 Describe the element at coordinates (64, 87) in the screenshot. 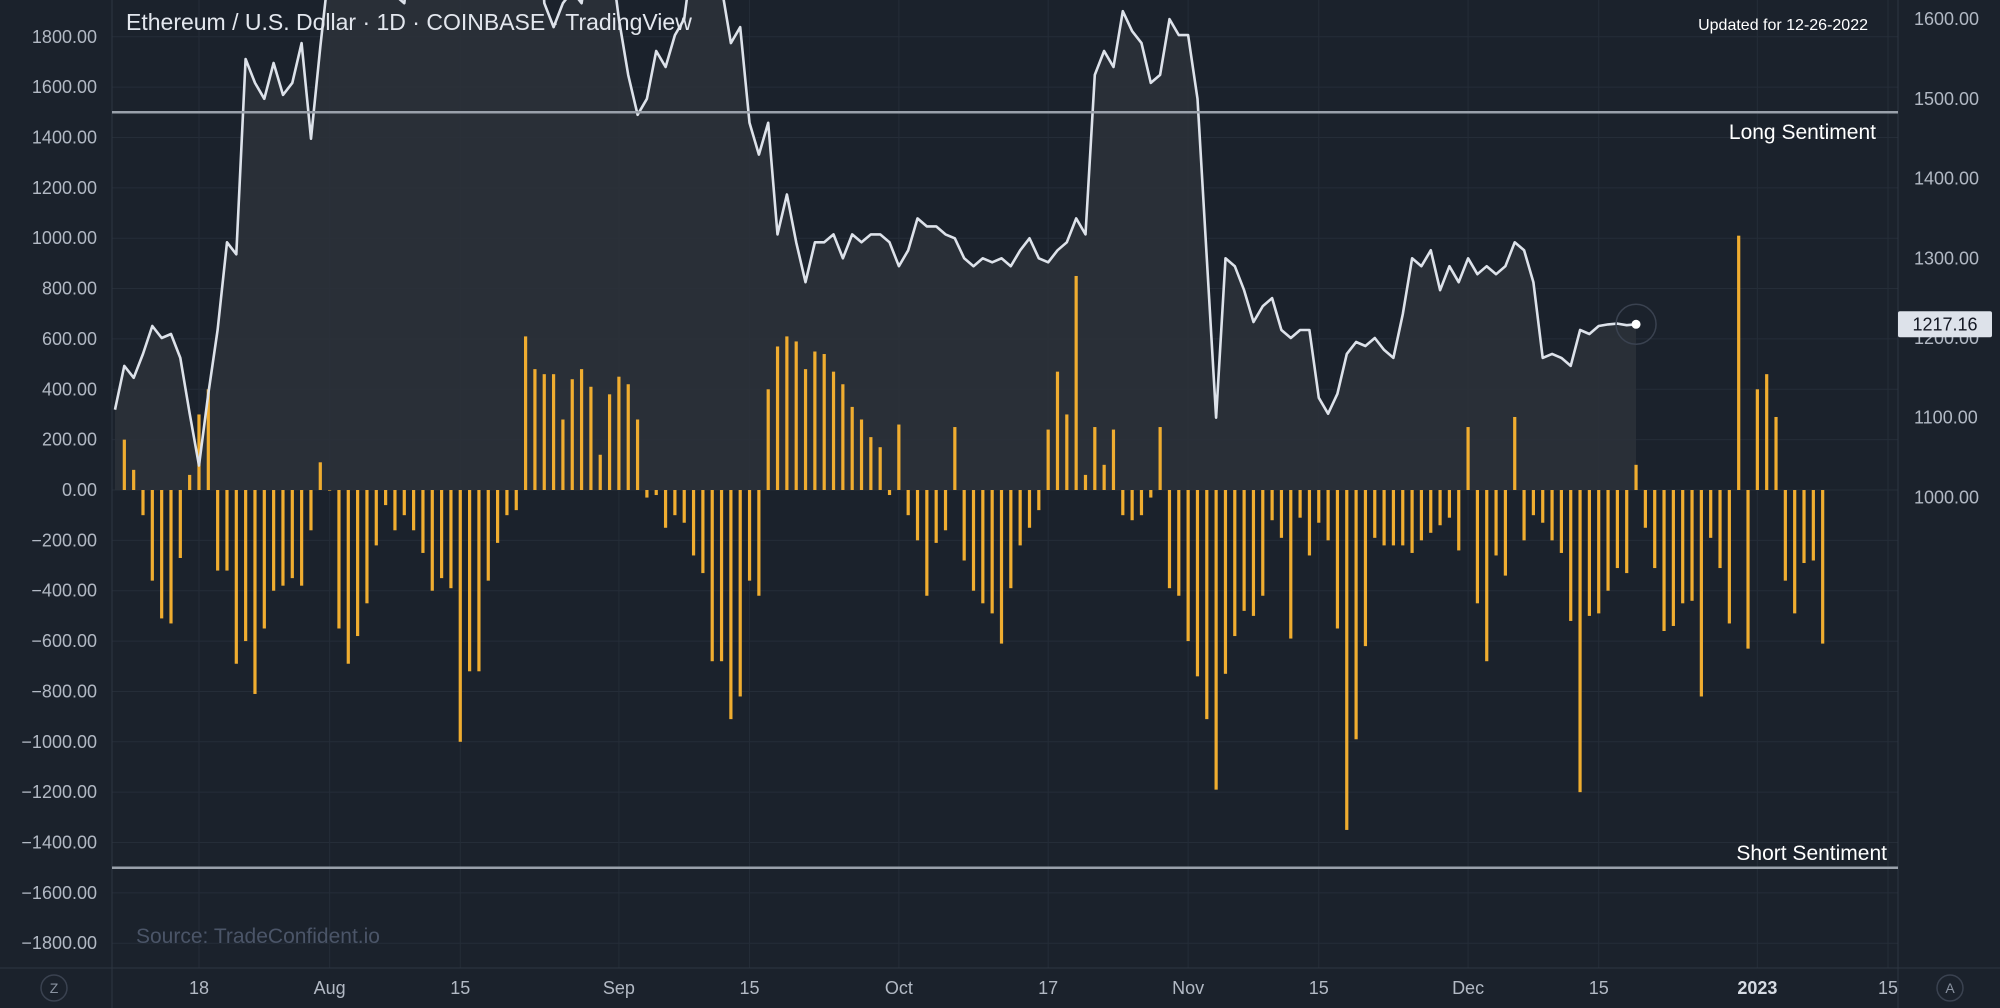

I see `left-axis-tick-label: 1600.00` at that location.